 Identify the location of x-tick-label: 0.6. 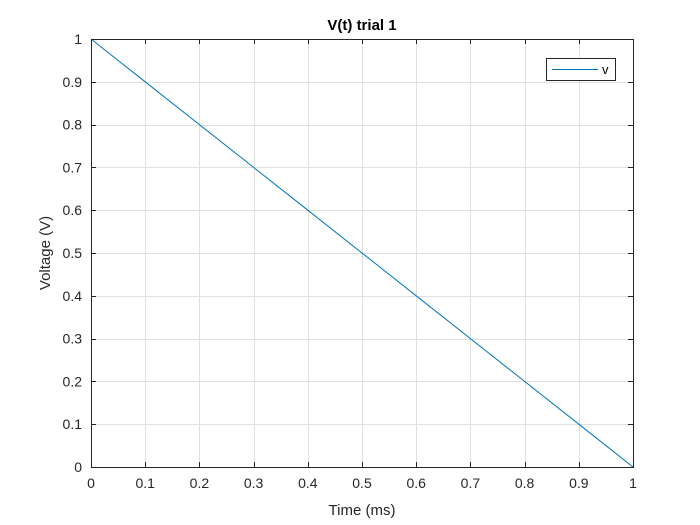
(416, 483).